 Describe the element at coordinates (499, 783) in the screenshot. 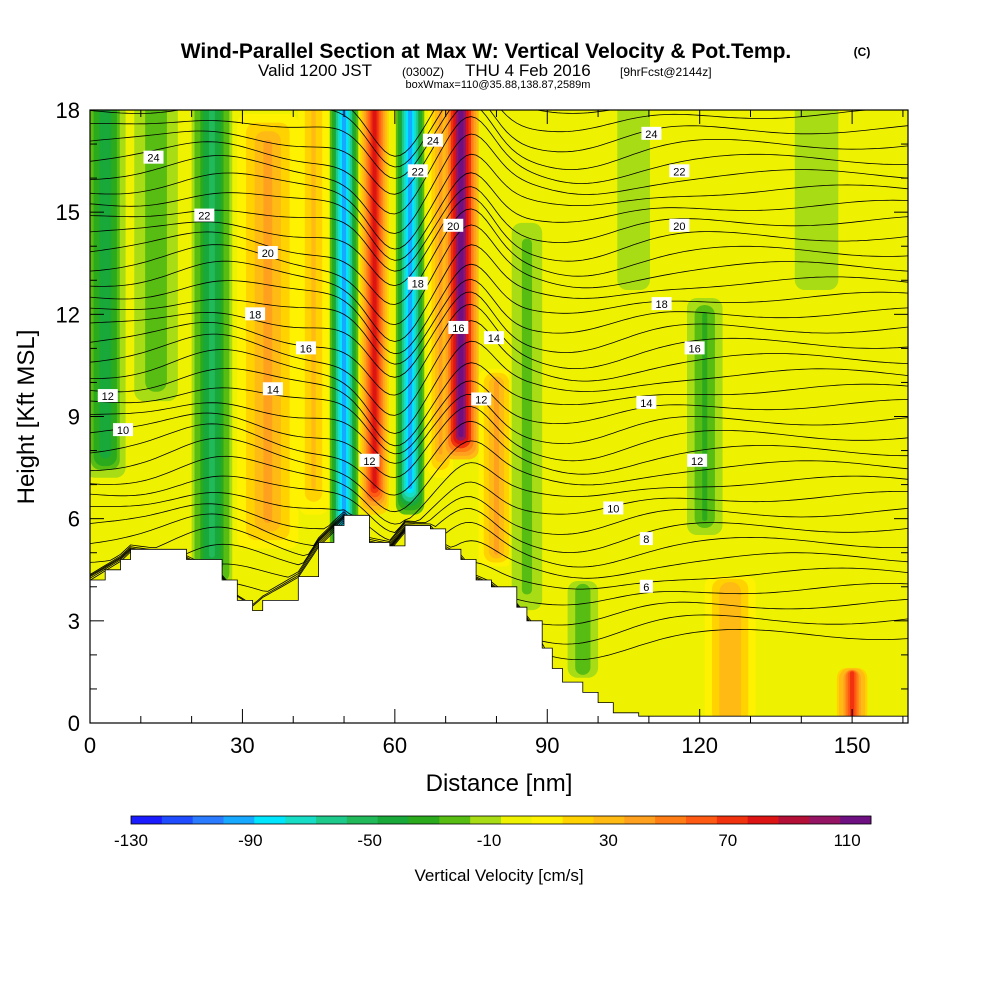

I see `x-axis-title: Distance [nm]` at that location.